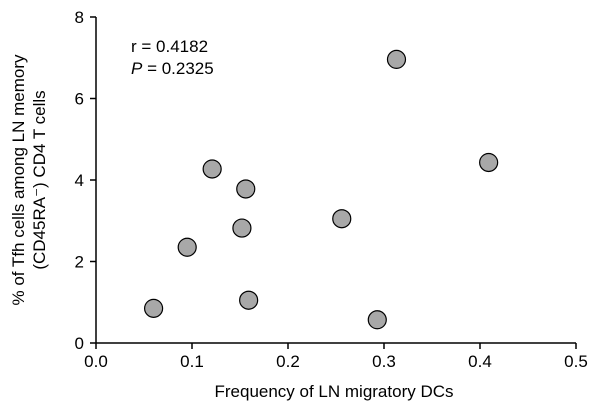 This screenshot has width=593, height=404. What do you see at coordinates (177, 68) in the screenshot?
I see `p-value: = 0.2325` at bounding box center [177, 68].